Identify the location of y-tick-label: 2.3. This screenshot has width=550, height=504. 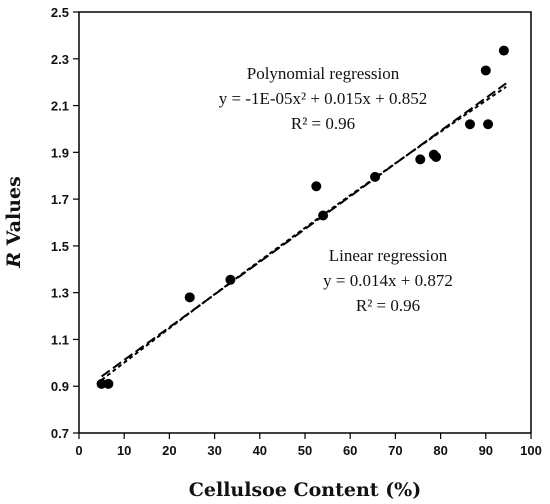
(60, 59).